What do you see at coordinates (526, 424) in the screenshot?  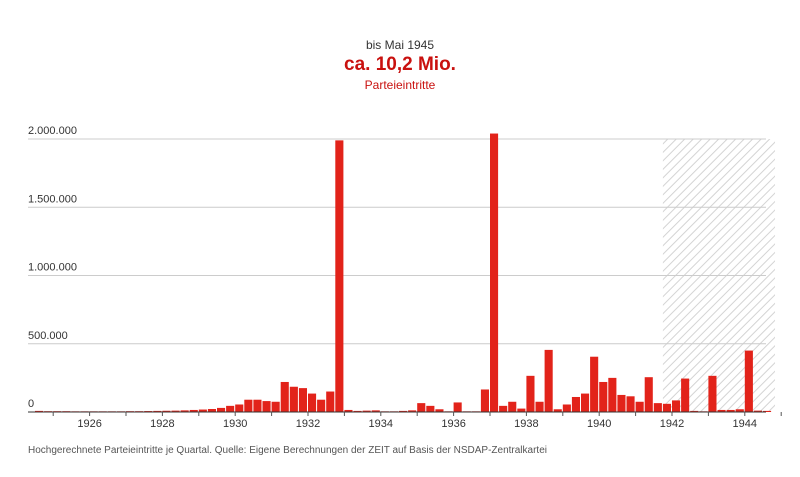 I see `x-tick-label: 1938` at bounding box center [526, 424].